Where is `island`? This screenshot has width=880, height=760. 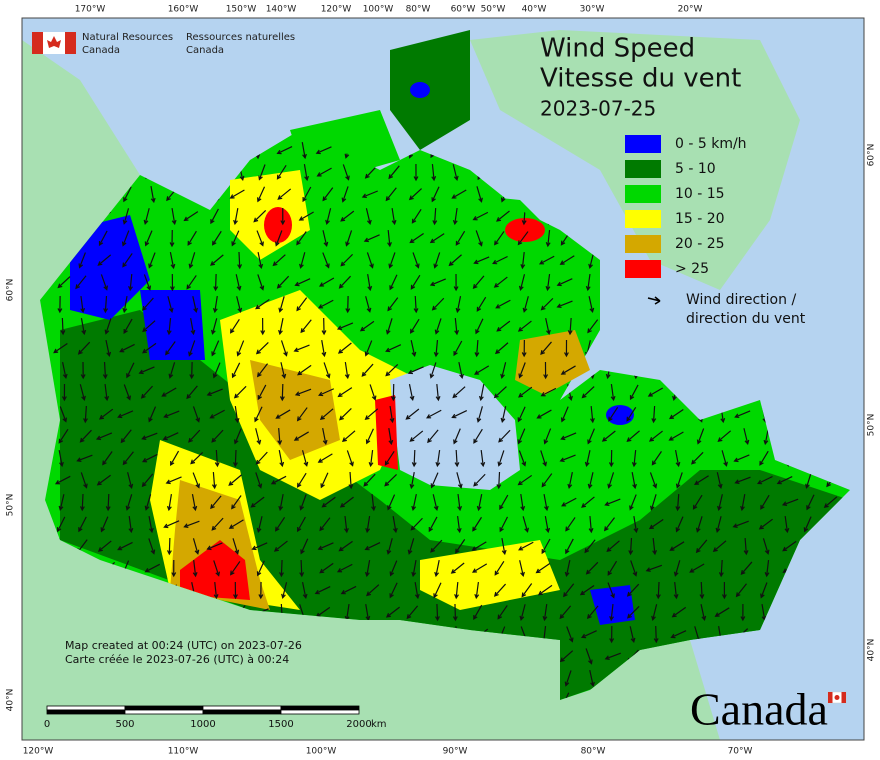
island is located at coordinates (510, 245).